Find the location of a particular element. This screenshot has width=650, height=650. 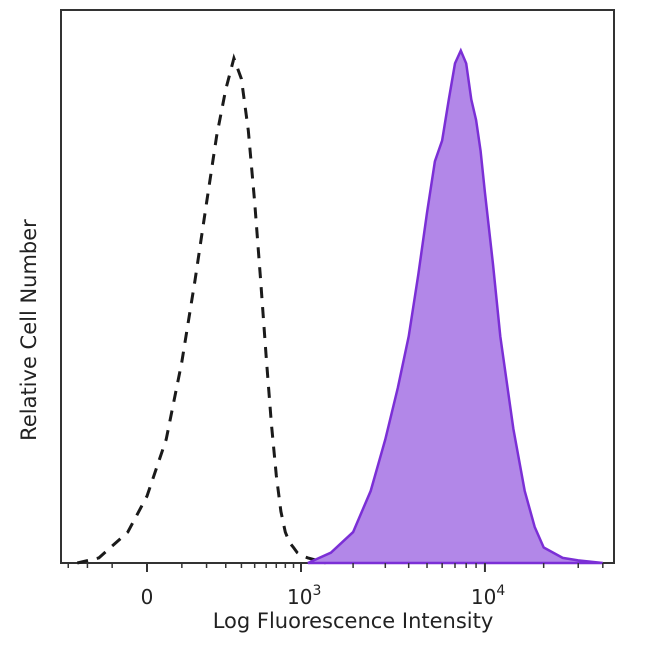

x-tick-label: 10⁴ is located at coordinates (488, 596).